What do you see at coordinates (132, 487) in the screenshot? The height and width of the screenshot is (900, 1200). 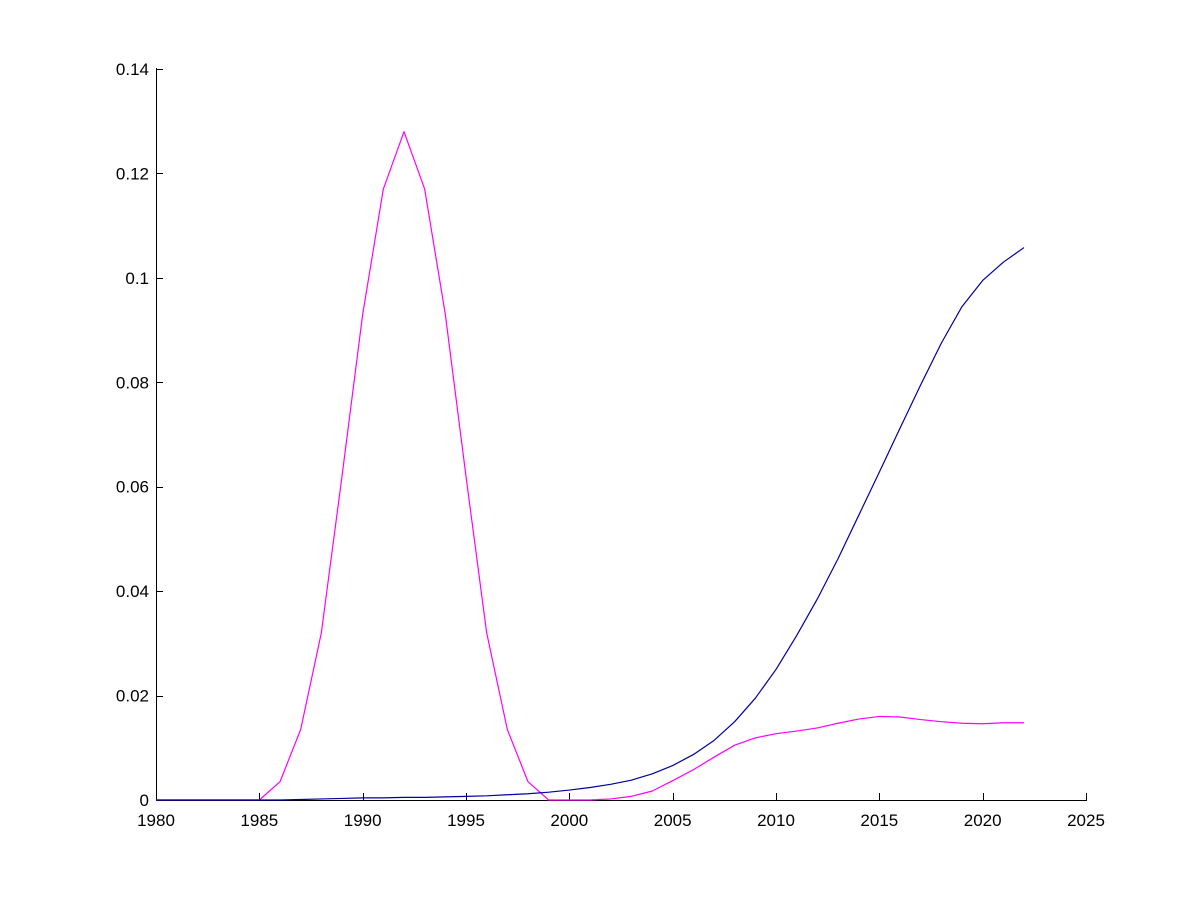 I see `y-tick-label: 0.06` at bounding box center [132, 487].